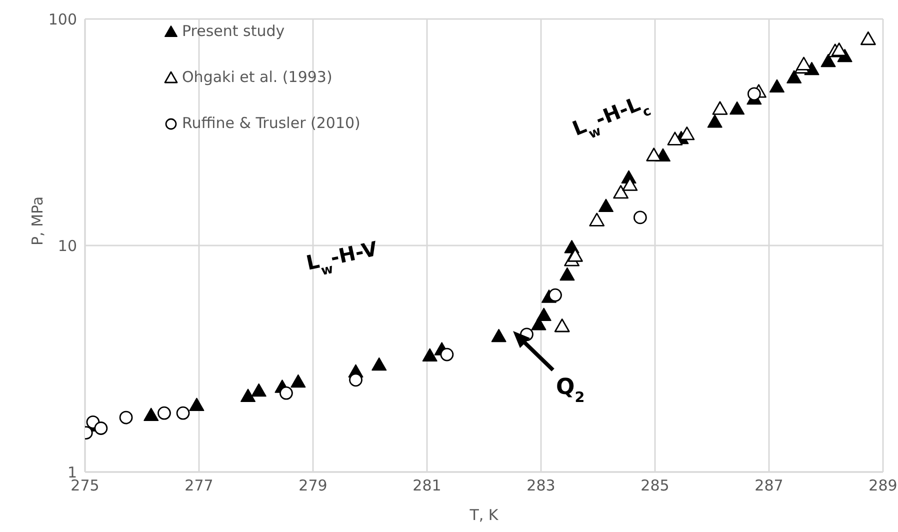 The image size is (898, 532). What do you see at coordinates (67, 245) in the screenshot?
I see `y-tick-label: 10` at bounding box center [67, 245].